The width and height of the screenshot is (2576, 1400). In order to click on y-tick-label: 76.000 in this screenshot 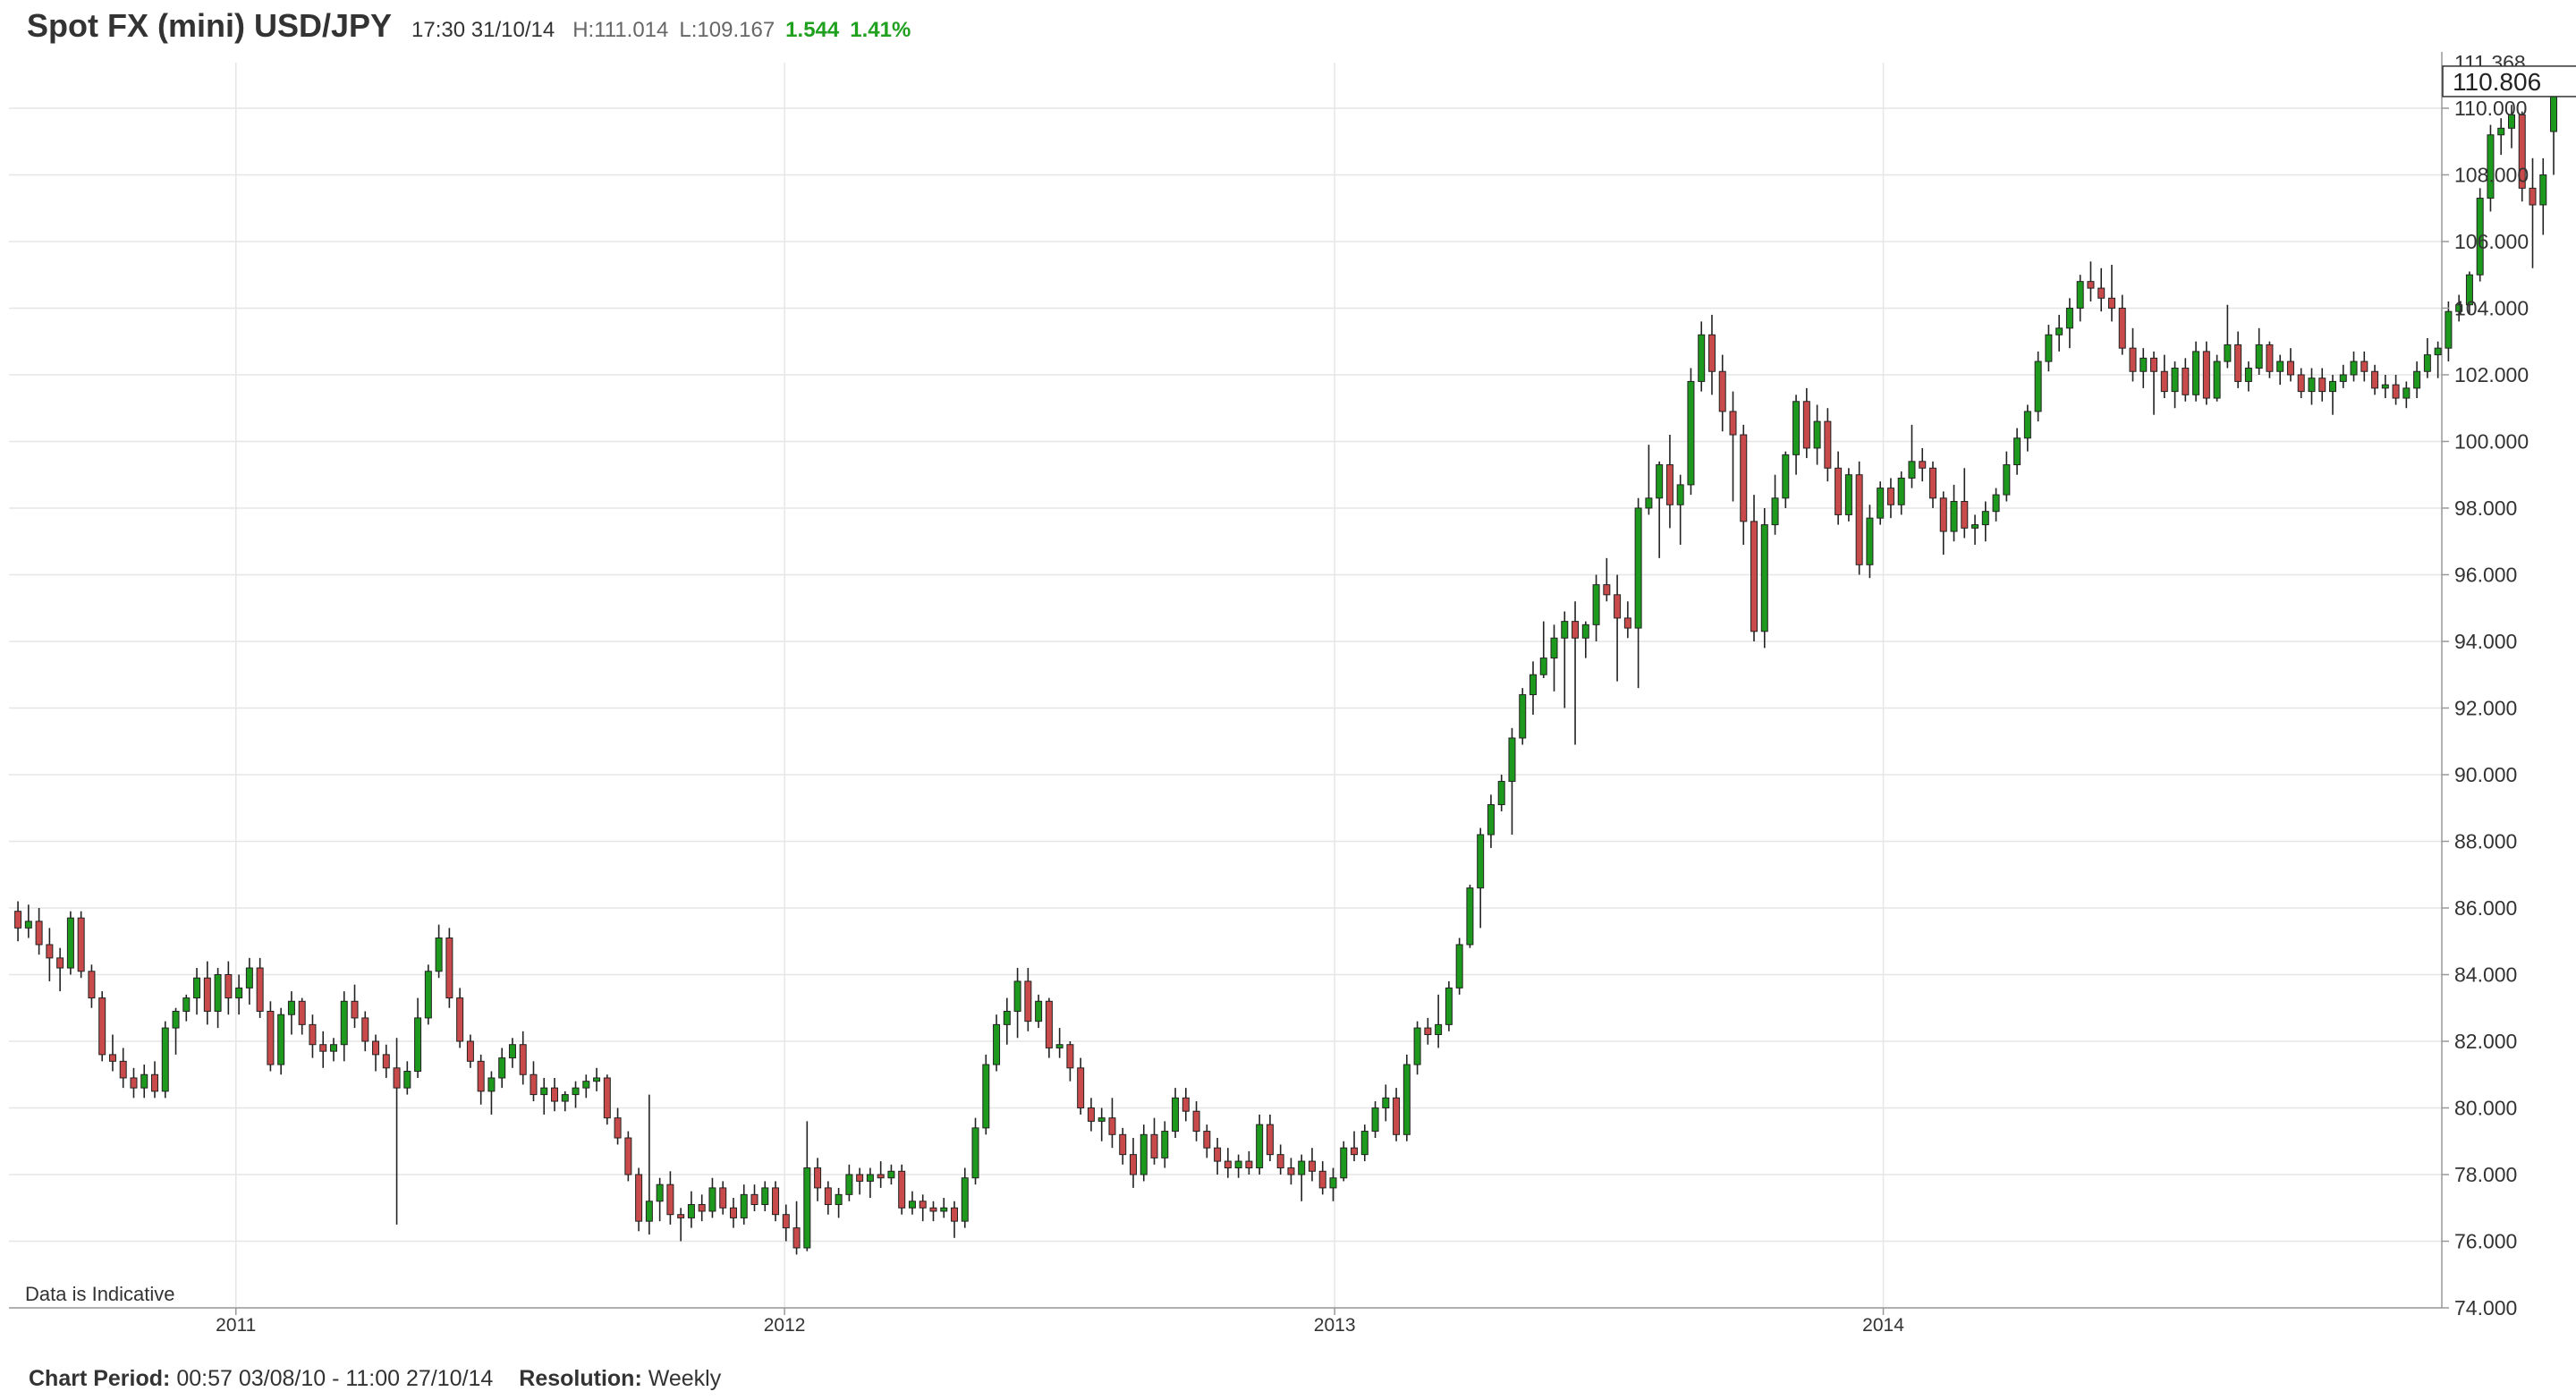, I will do `click(2485, 1240)`.